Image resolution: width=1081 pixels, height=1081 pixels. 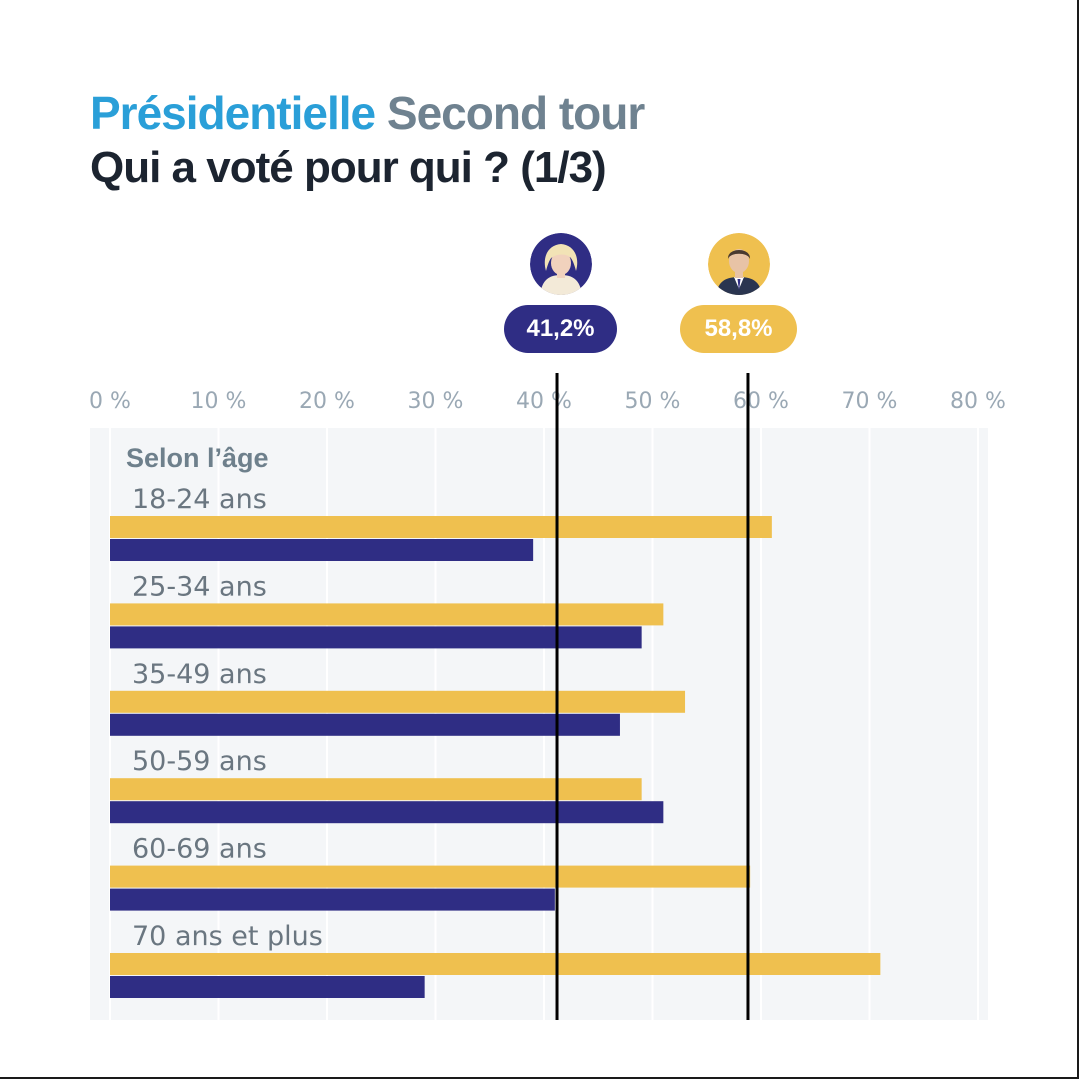 I want to click on title-election: Présidentielle, so click(x=233, y=113).